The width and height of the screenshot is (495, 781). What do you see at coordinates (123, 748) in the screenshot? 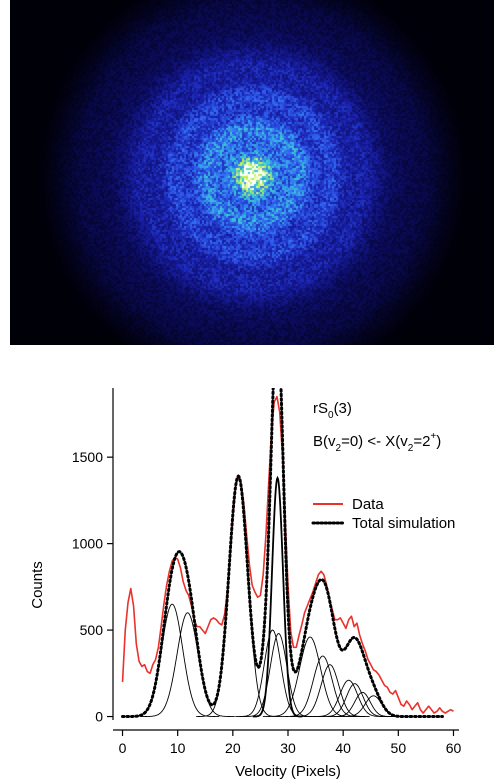
I see `x-tick-label: 0` at bounding box center [123, 748].